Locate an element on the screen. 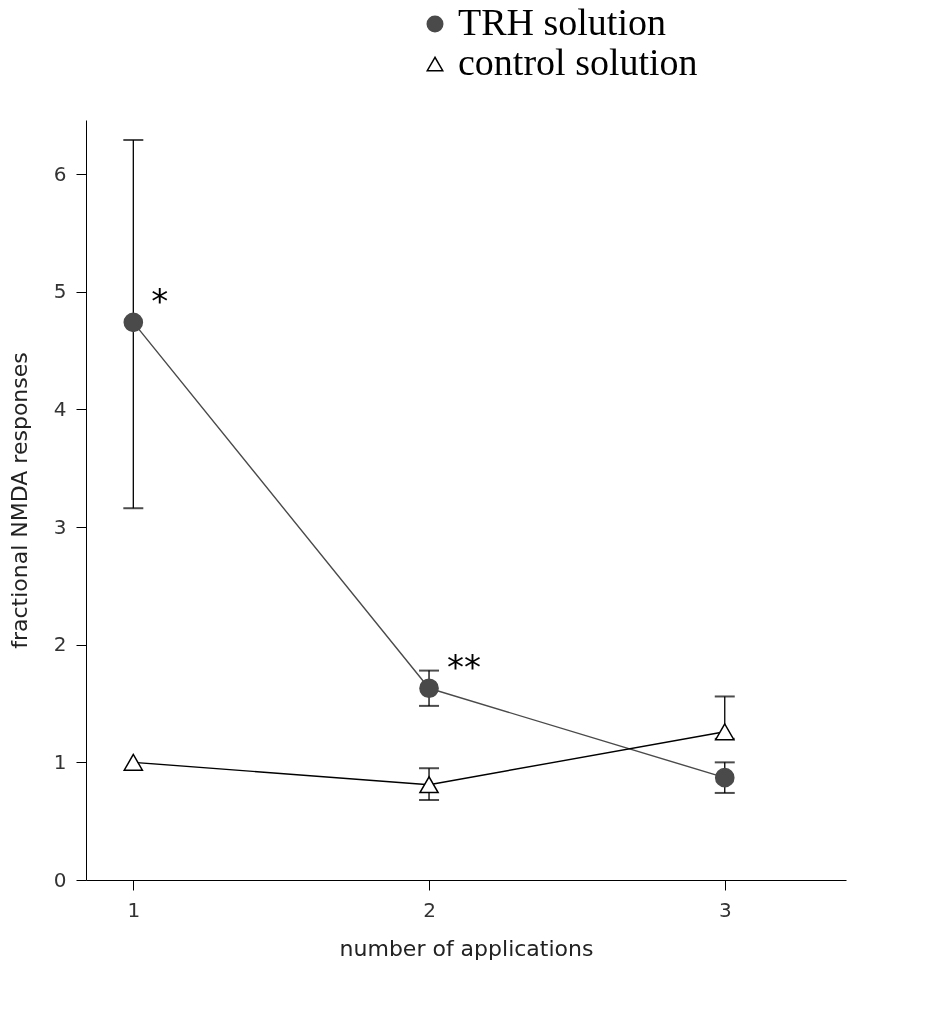  y-tick-label: 6 is located at coordinates (60, 173).